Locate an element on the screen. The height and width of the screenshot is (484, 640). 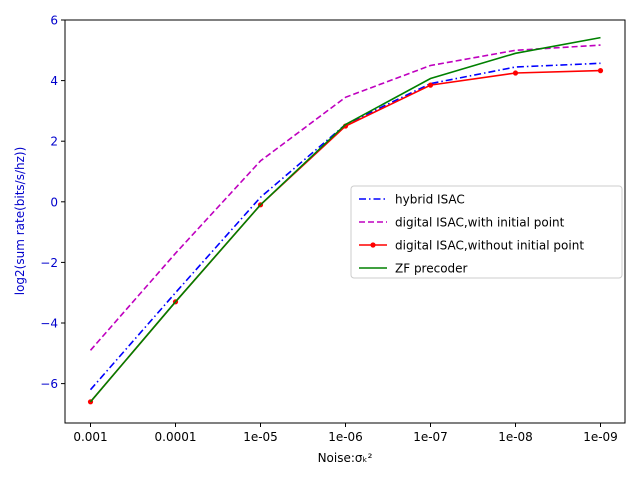
legend-label: hybrid ISAC is located at coordinates (430, 200).